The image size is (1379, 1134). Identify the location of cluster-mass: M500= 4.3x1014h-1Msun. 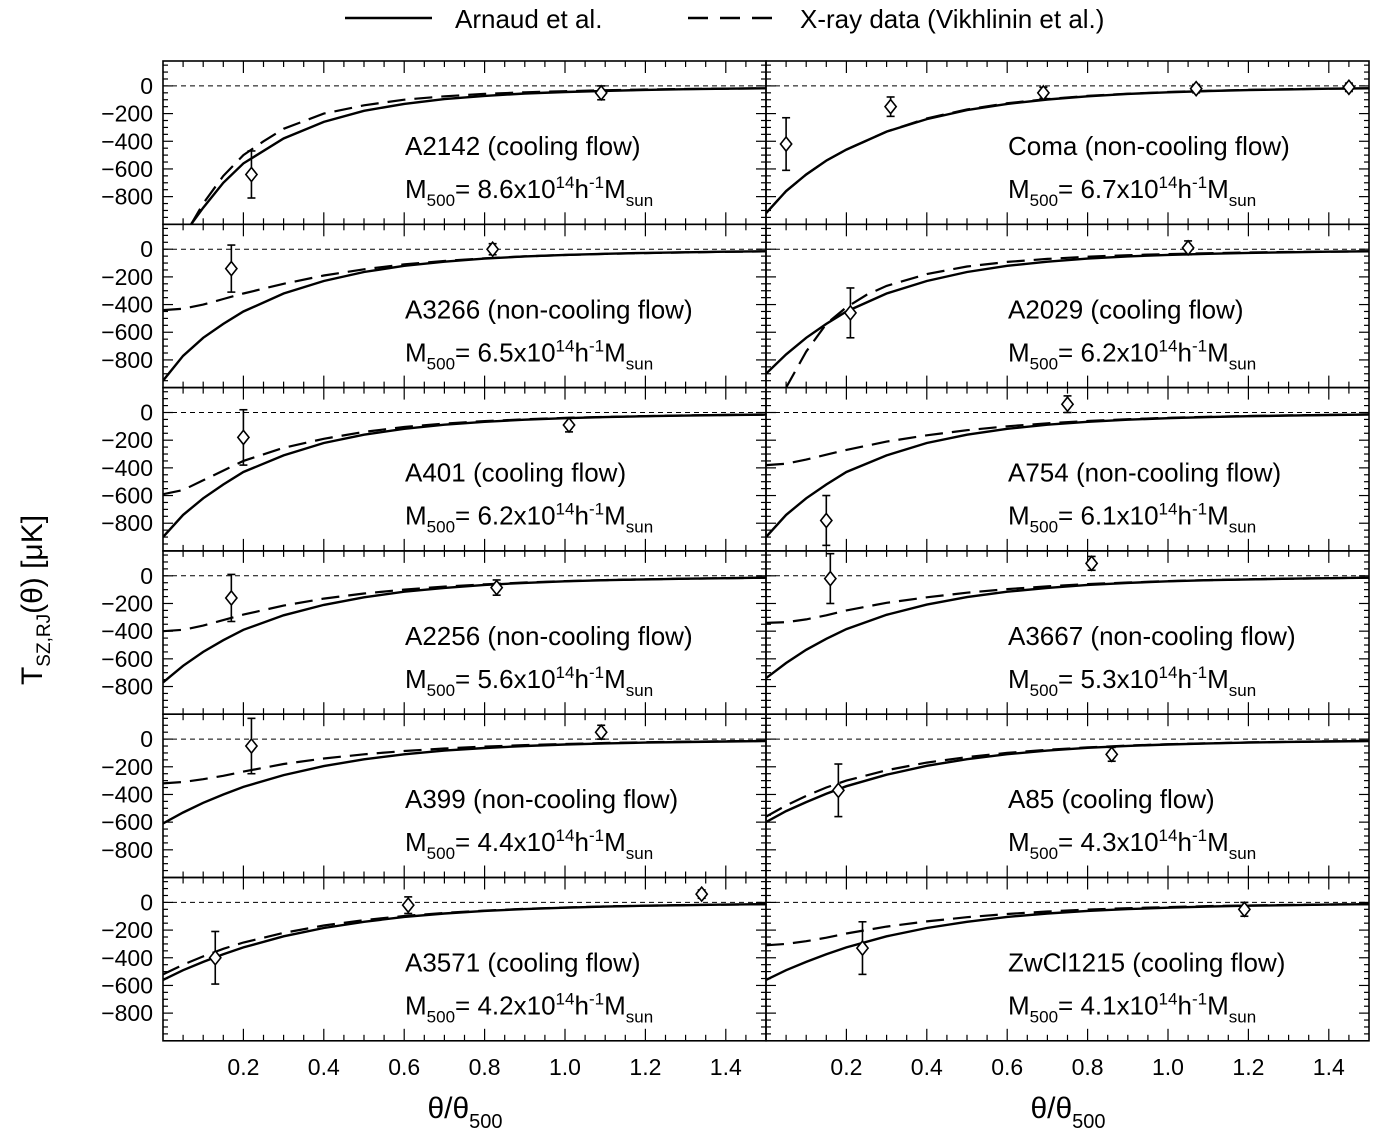
(1132, 844).